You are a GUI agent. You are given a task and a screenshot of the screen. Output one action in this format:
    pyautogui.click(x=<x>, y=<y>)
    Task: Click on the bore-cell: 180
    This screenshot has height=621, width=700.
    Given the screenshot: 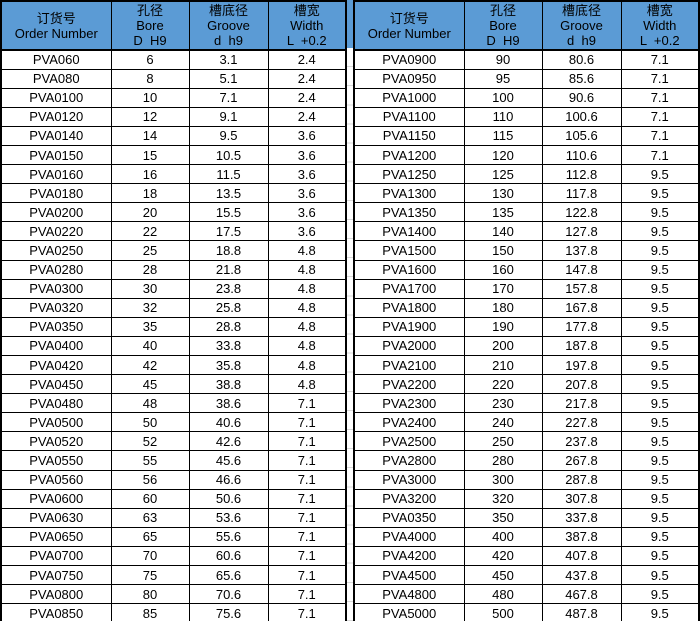 What is the action you would take?
    pyautogui.click(x=503, y=307)
    